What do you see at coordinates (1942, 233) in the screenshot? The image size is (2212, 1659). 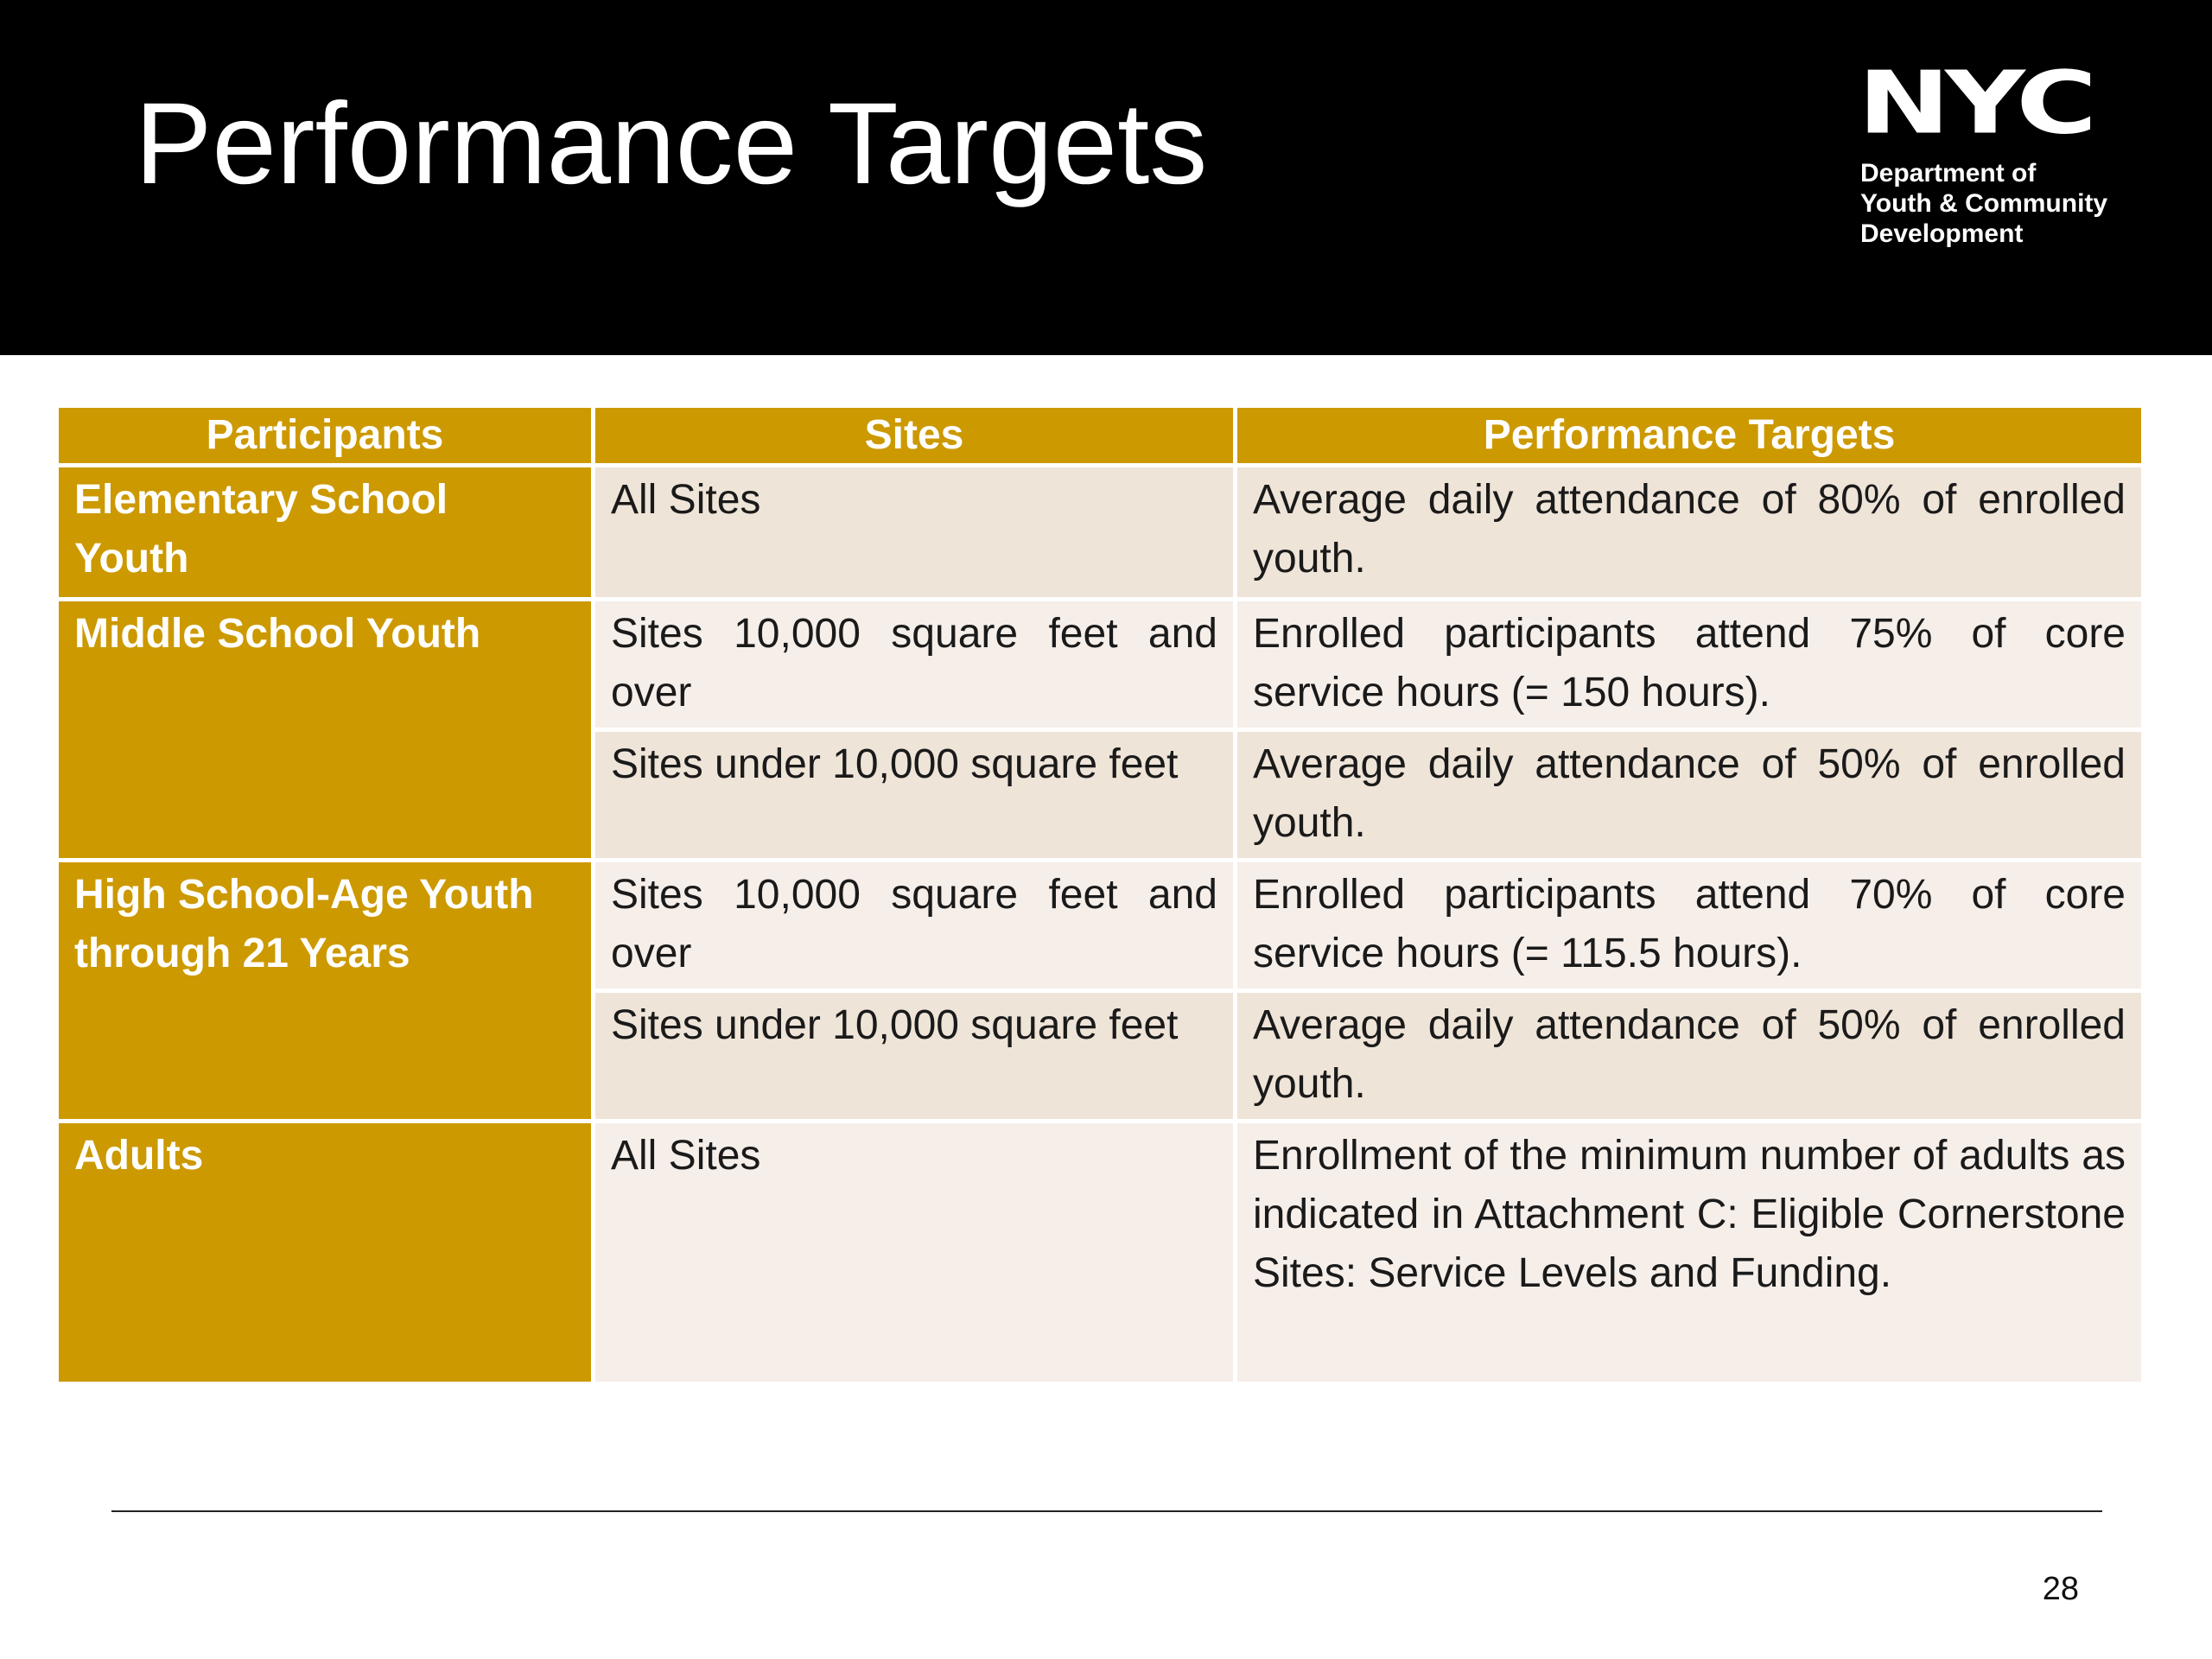 I see `logo-line: Development` at bounding box center [1942, 233].